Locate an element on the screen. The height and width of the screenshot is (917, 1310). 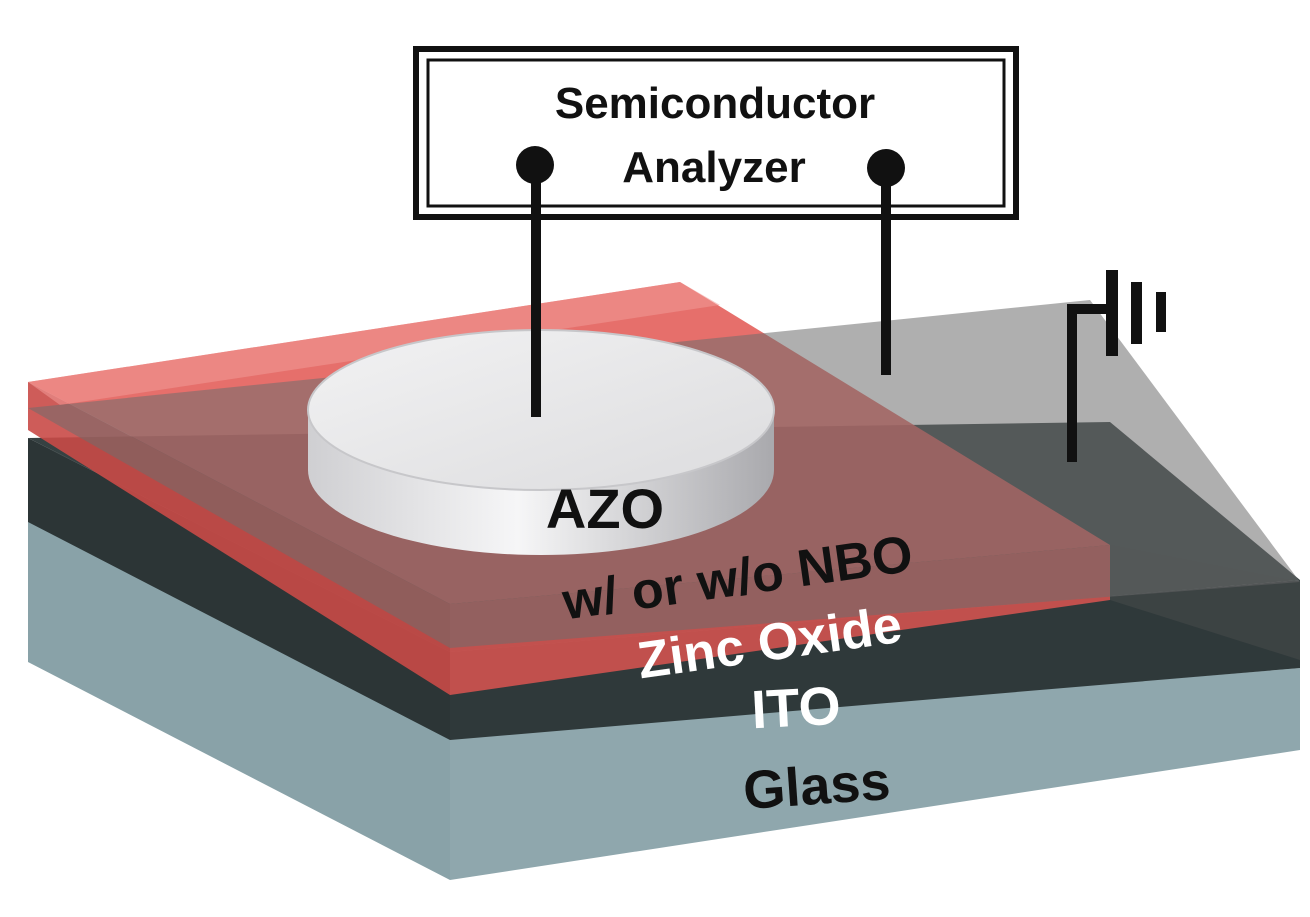
ground-icon is located at coordinates (1116, 366).